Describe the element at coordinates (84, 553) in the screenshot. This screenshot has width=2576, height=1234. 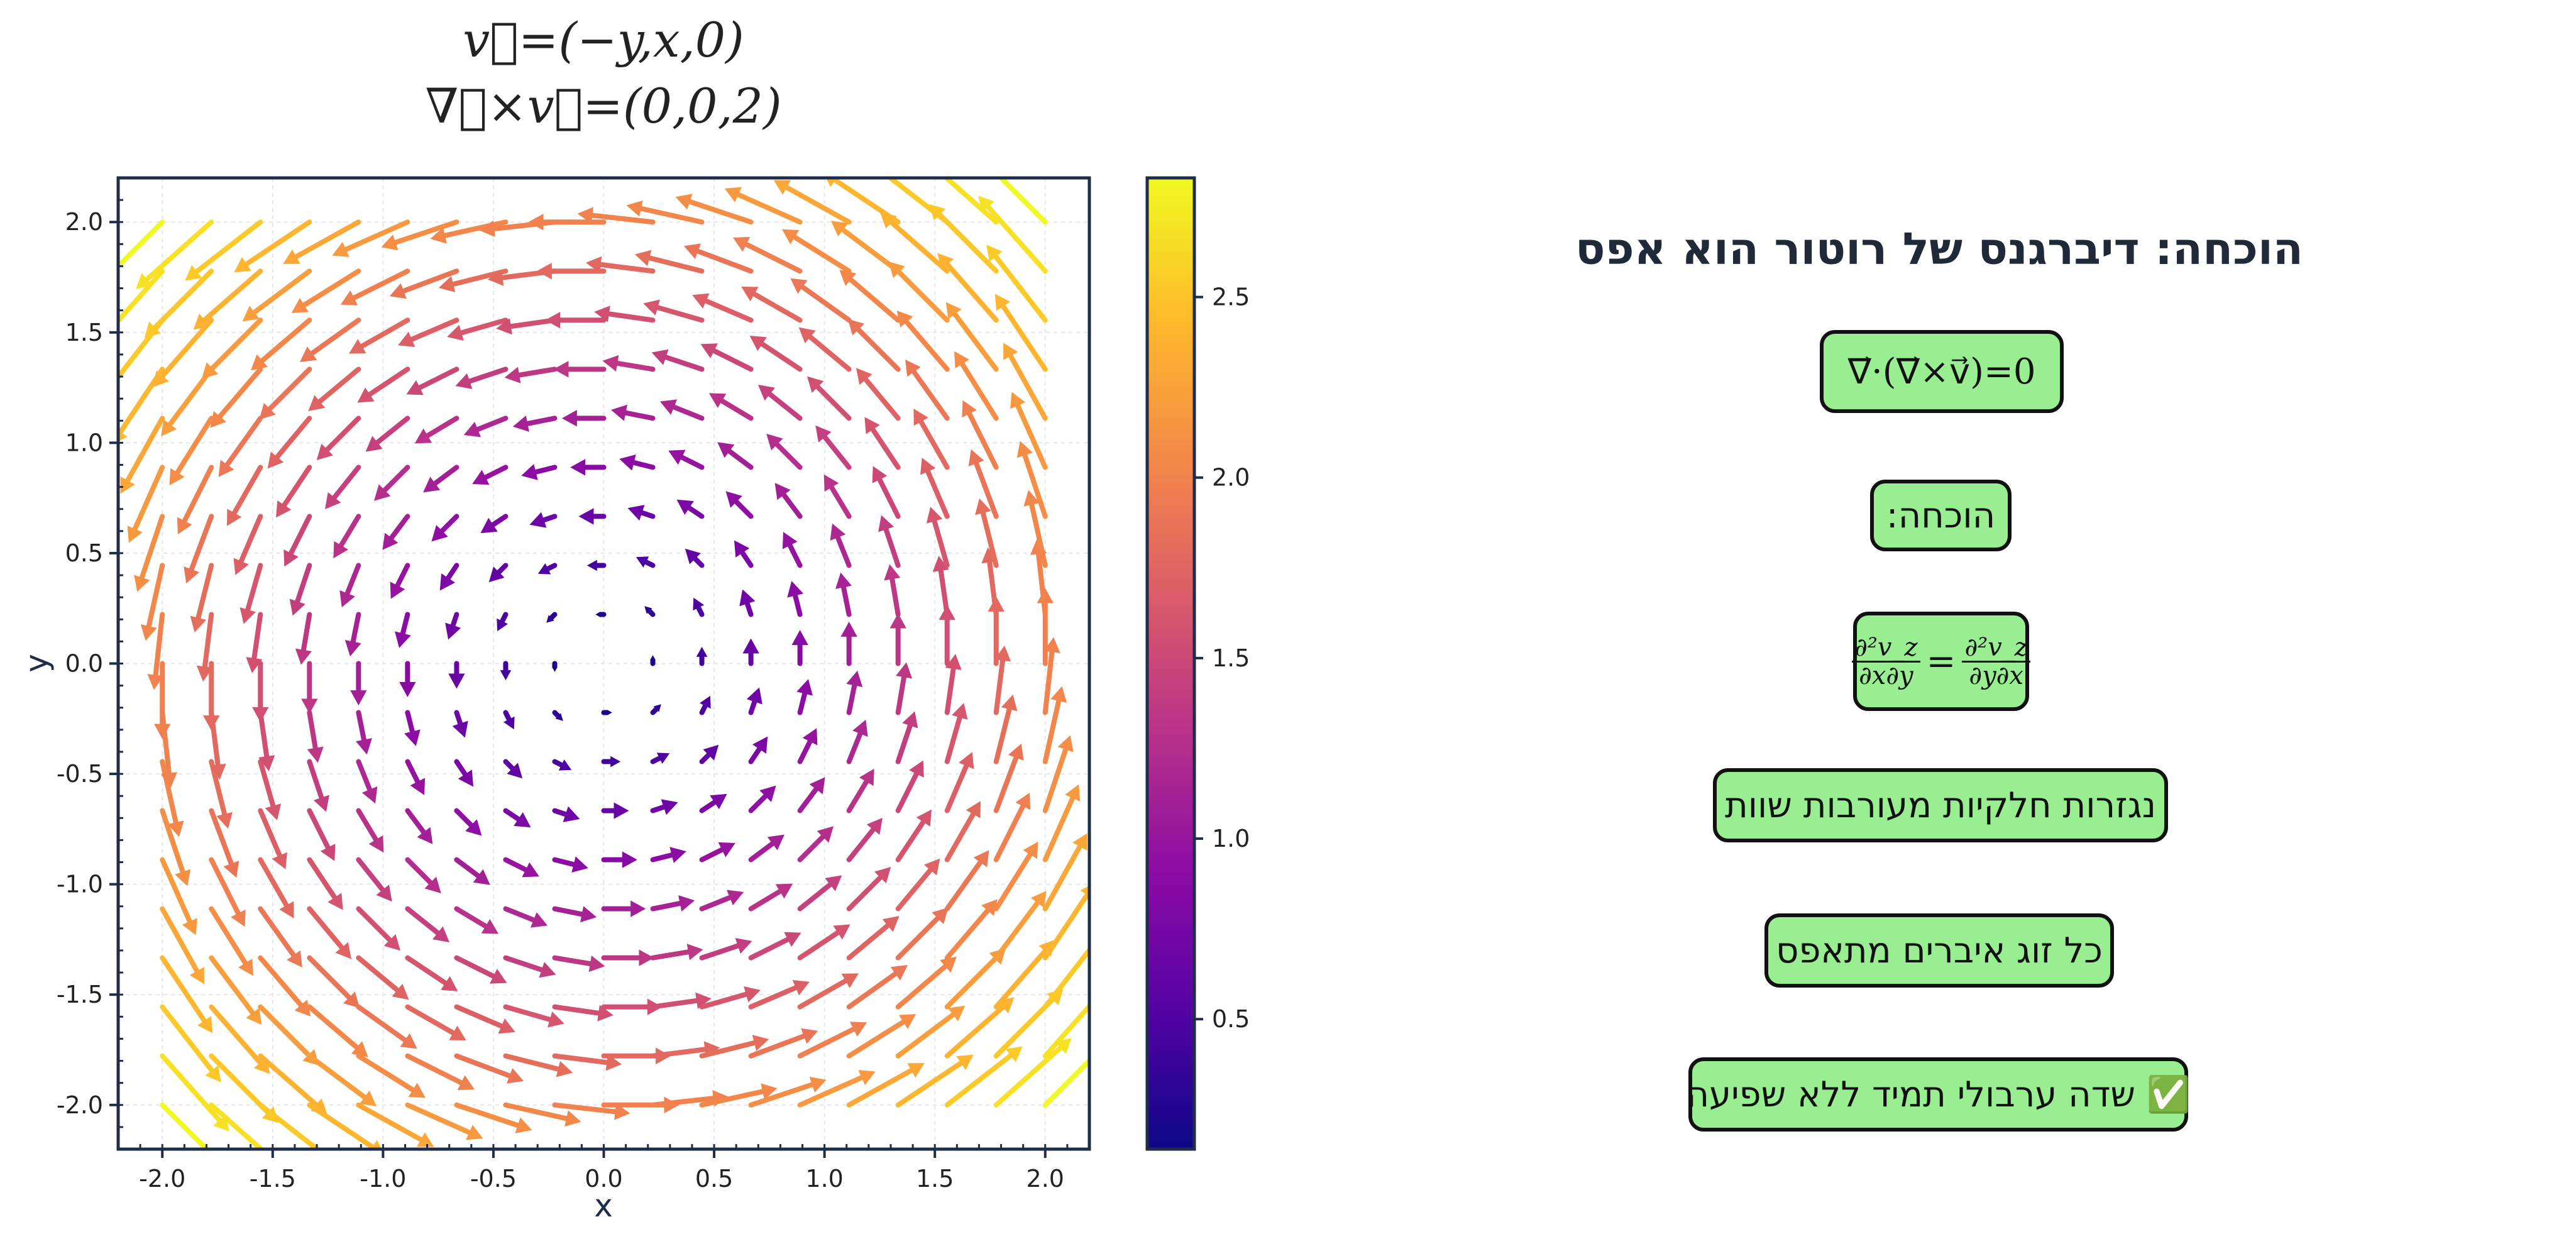
I see `y-tick-label: 0.5` at that location.